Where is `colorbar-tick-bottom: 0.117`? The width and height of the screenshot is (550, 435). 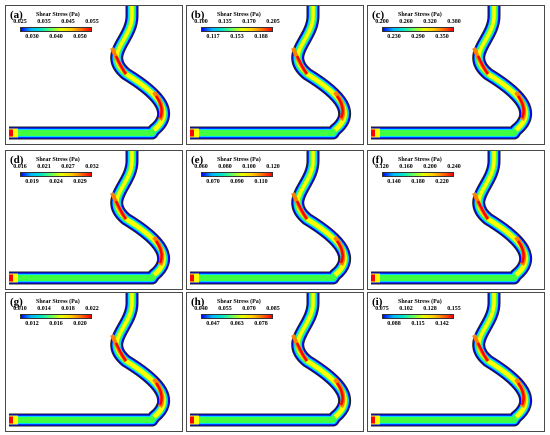
colorbar-tick-bottom: 0.117 is located at coordinates (213, 37).